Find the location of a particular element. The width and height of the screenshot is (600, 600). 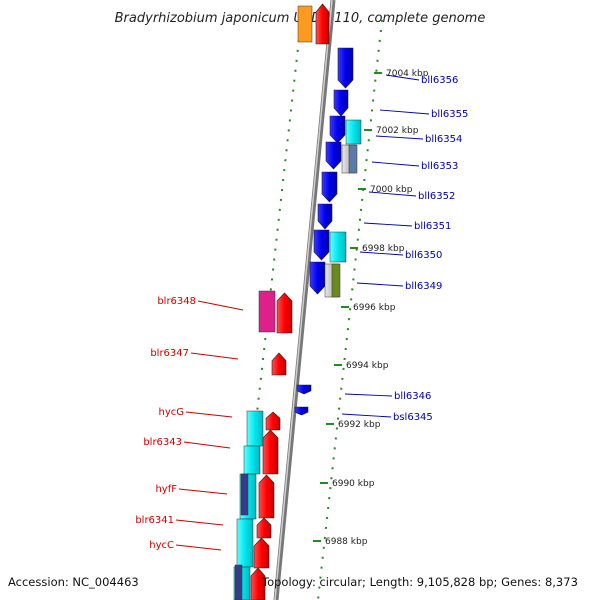

gene-label-right: bll6353 is located at coordinates (414, 166).